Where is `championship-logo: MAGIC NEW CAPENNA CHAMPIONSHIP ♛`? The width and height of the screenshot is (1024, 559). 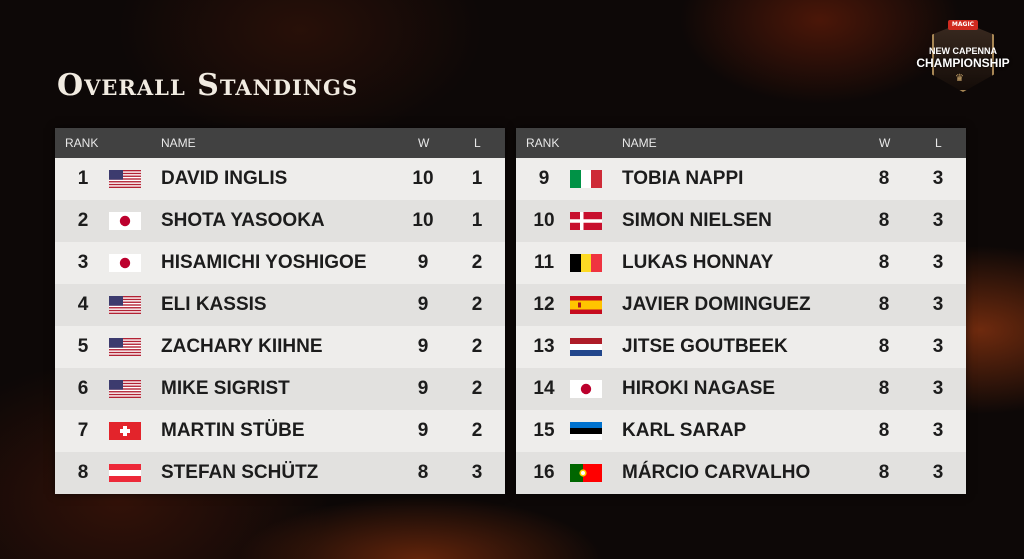 championship-logo: MAGIC NEW CAPENNA CHAMPIONSHIP ♛ is located at coordinates (963, 56).